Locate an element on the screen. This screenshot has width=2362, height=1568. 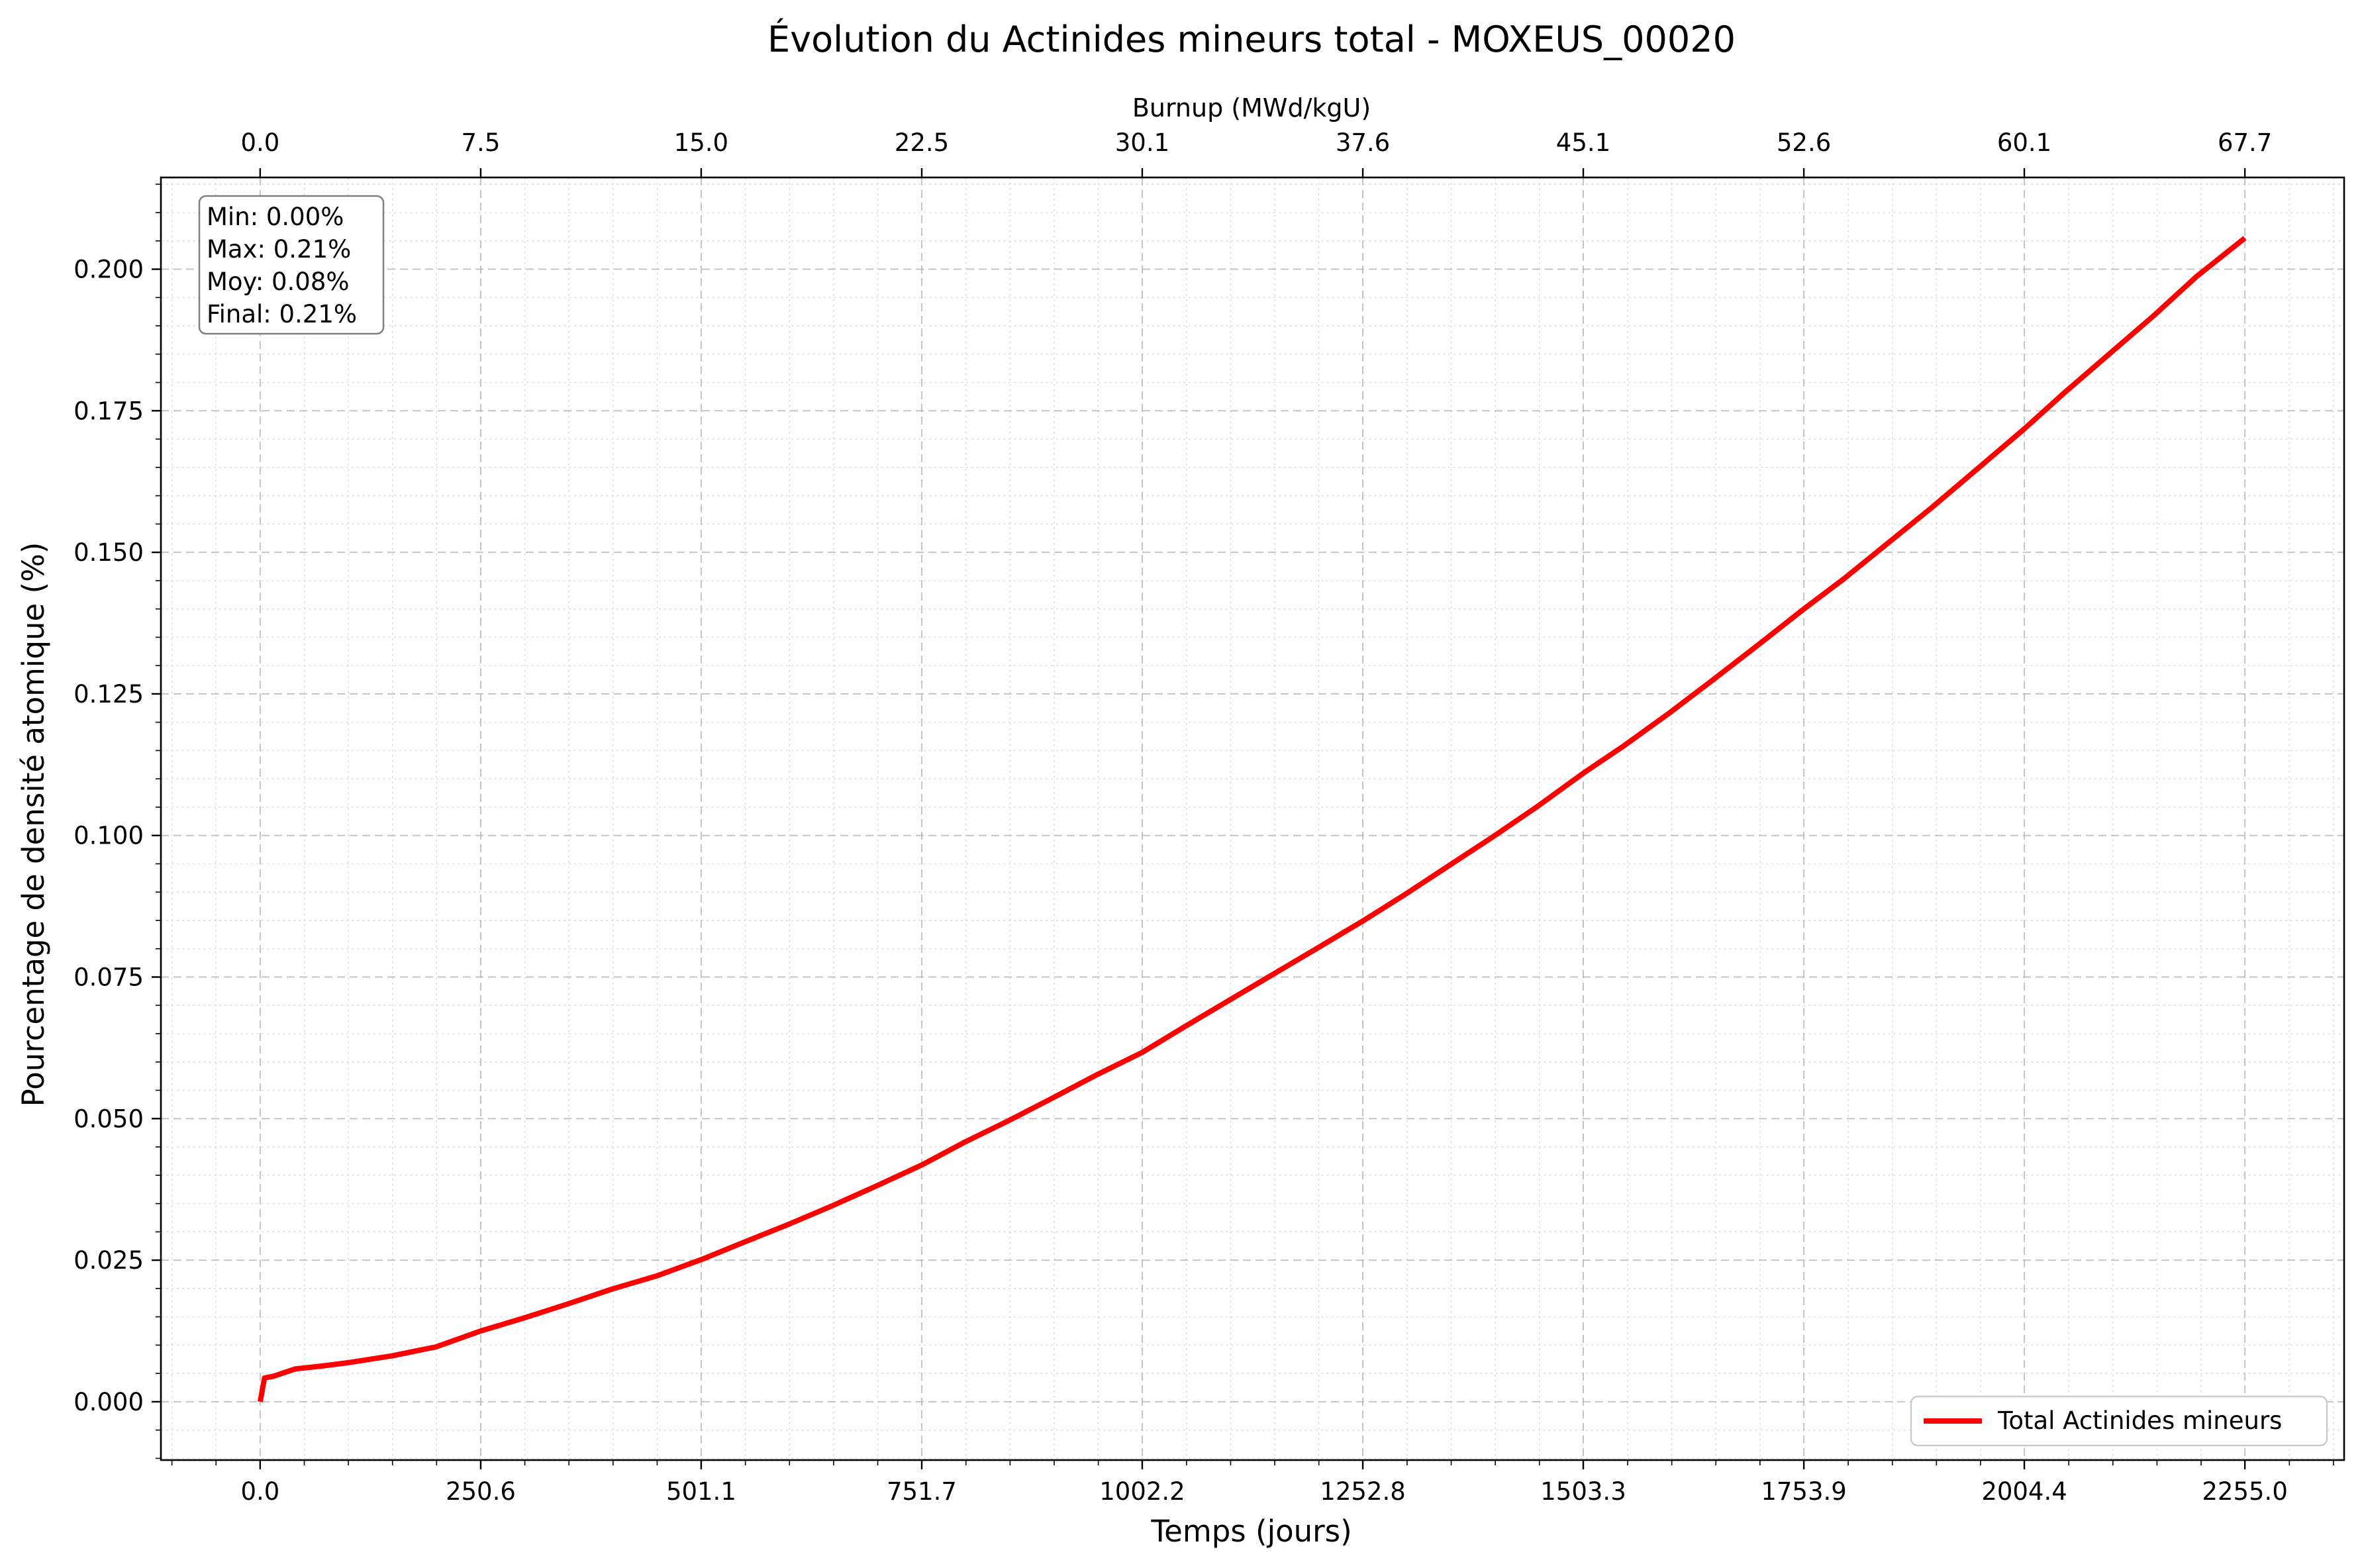
y-axis-label: Pourcentage de densité atomique (%) is located at coordinates (33, 824).